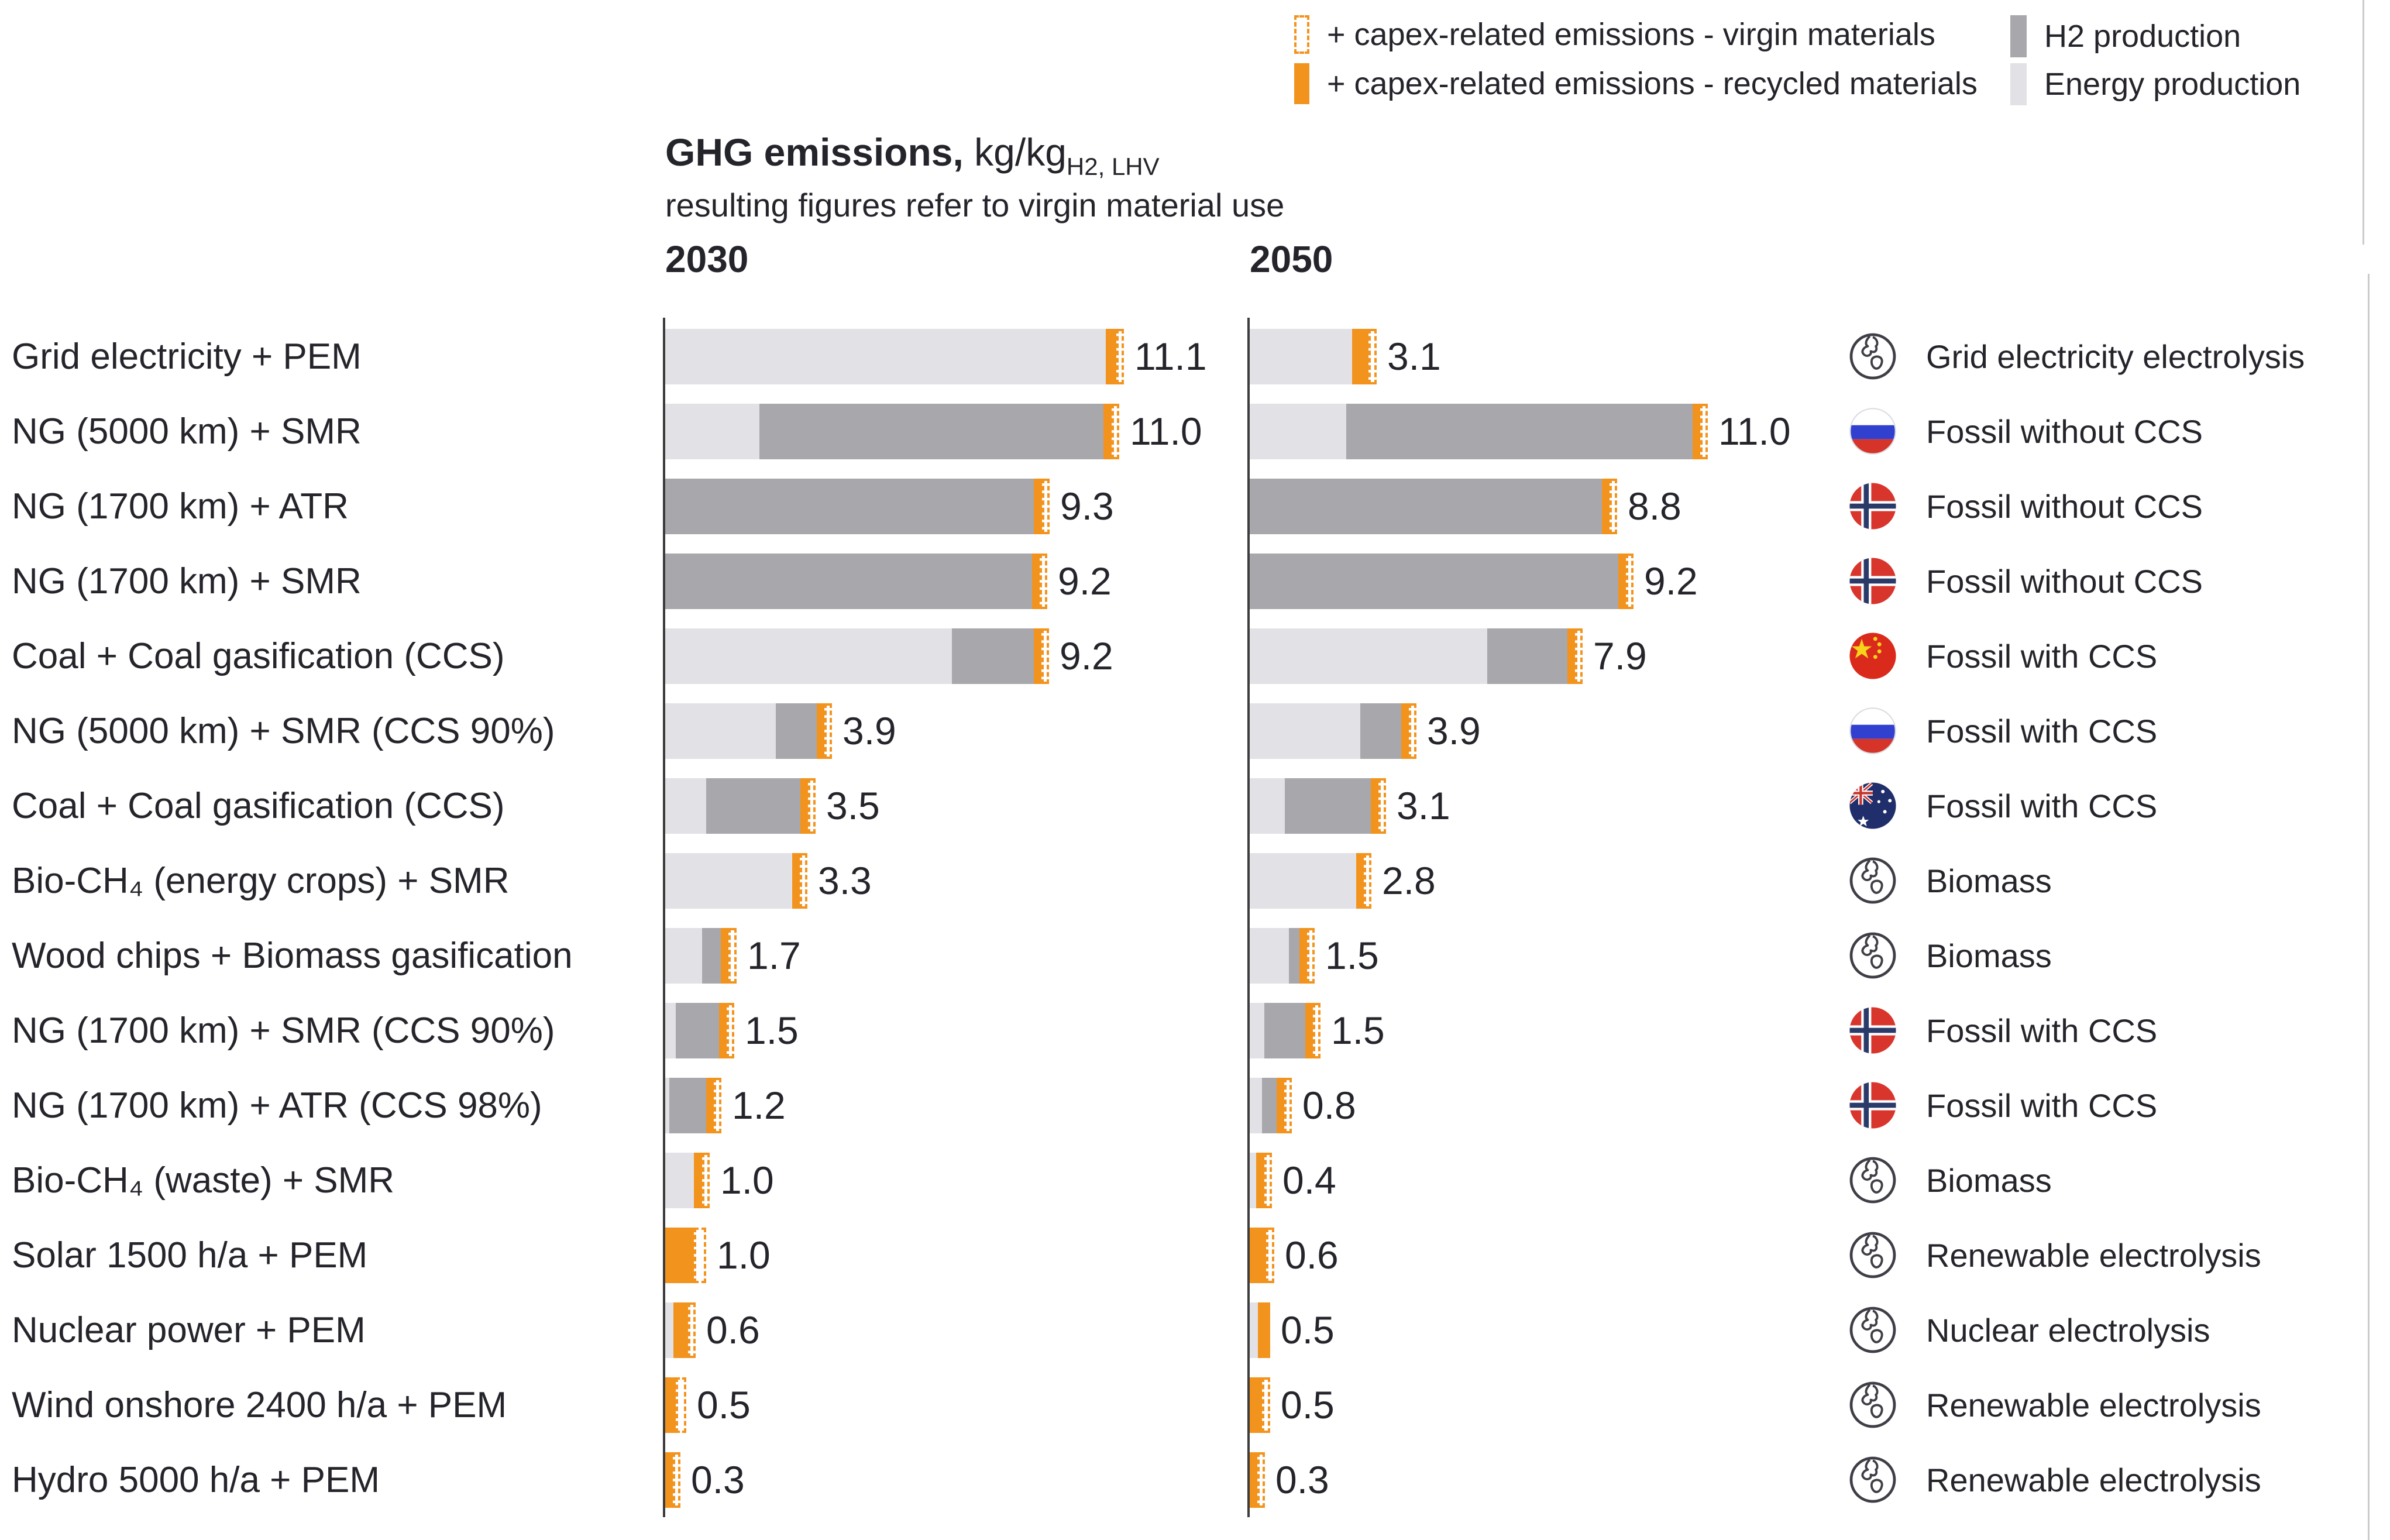  Describe the element at coordinates (1620, 656) in the screenshot. I see `bar-value: 7.9` at that location.